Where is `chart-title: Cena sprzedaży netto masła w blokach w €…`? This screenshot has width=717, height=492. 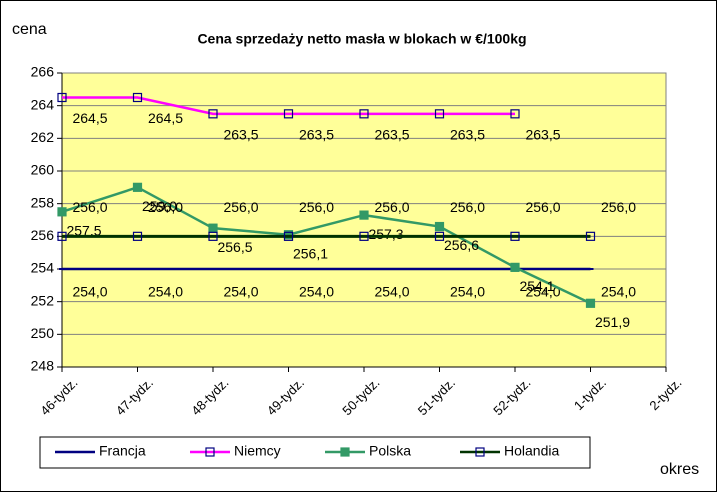 chart-title: Cena sprzedaży netto masła w blokach w €… is located at coordinates (361, 39).